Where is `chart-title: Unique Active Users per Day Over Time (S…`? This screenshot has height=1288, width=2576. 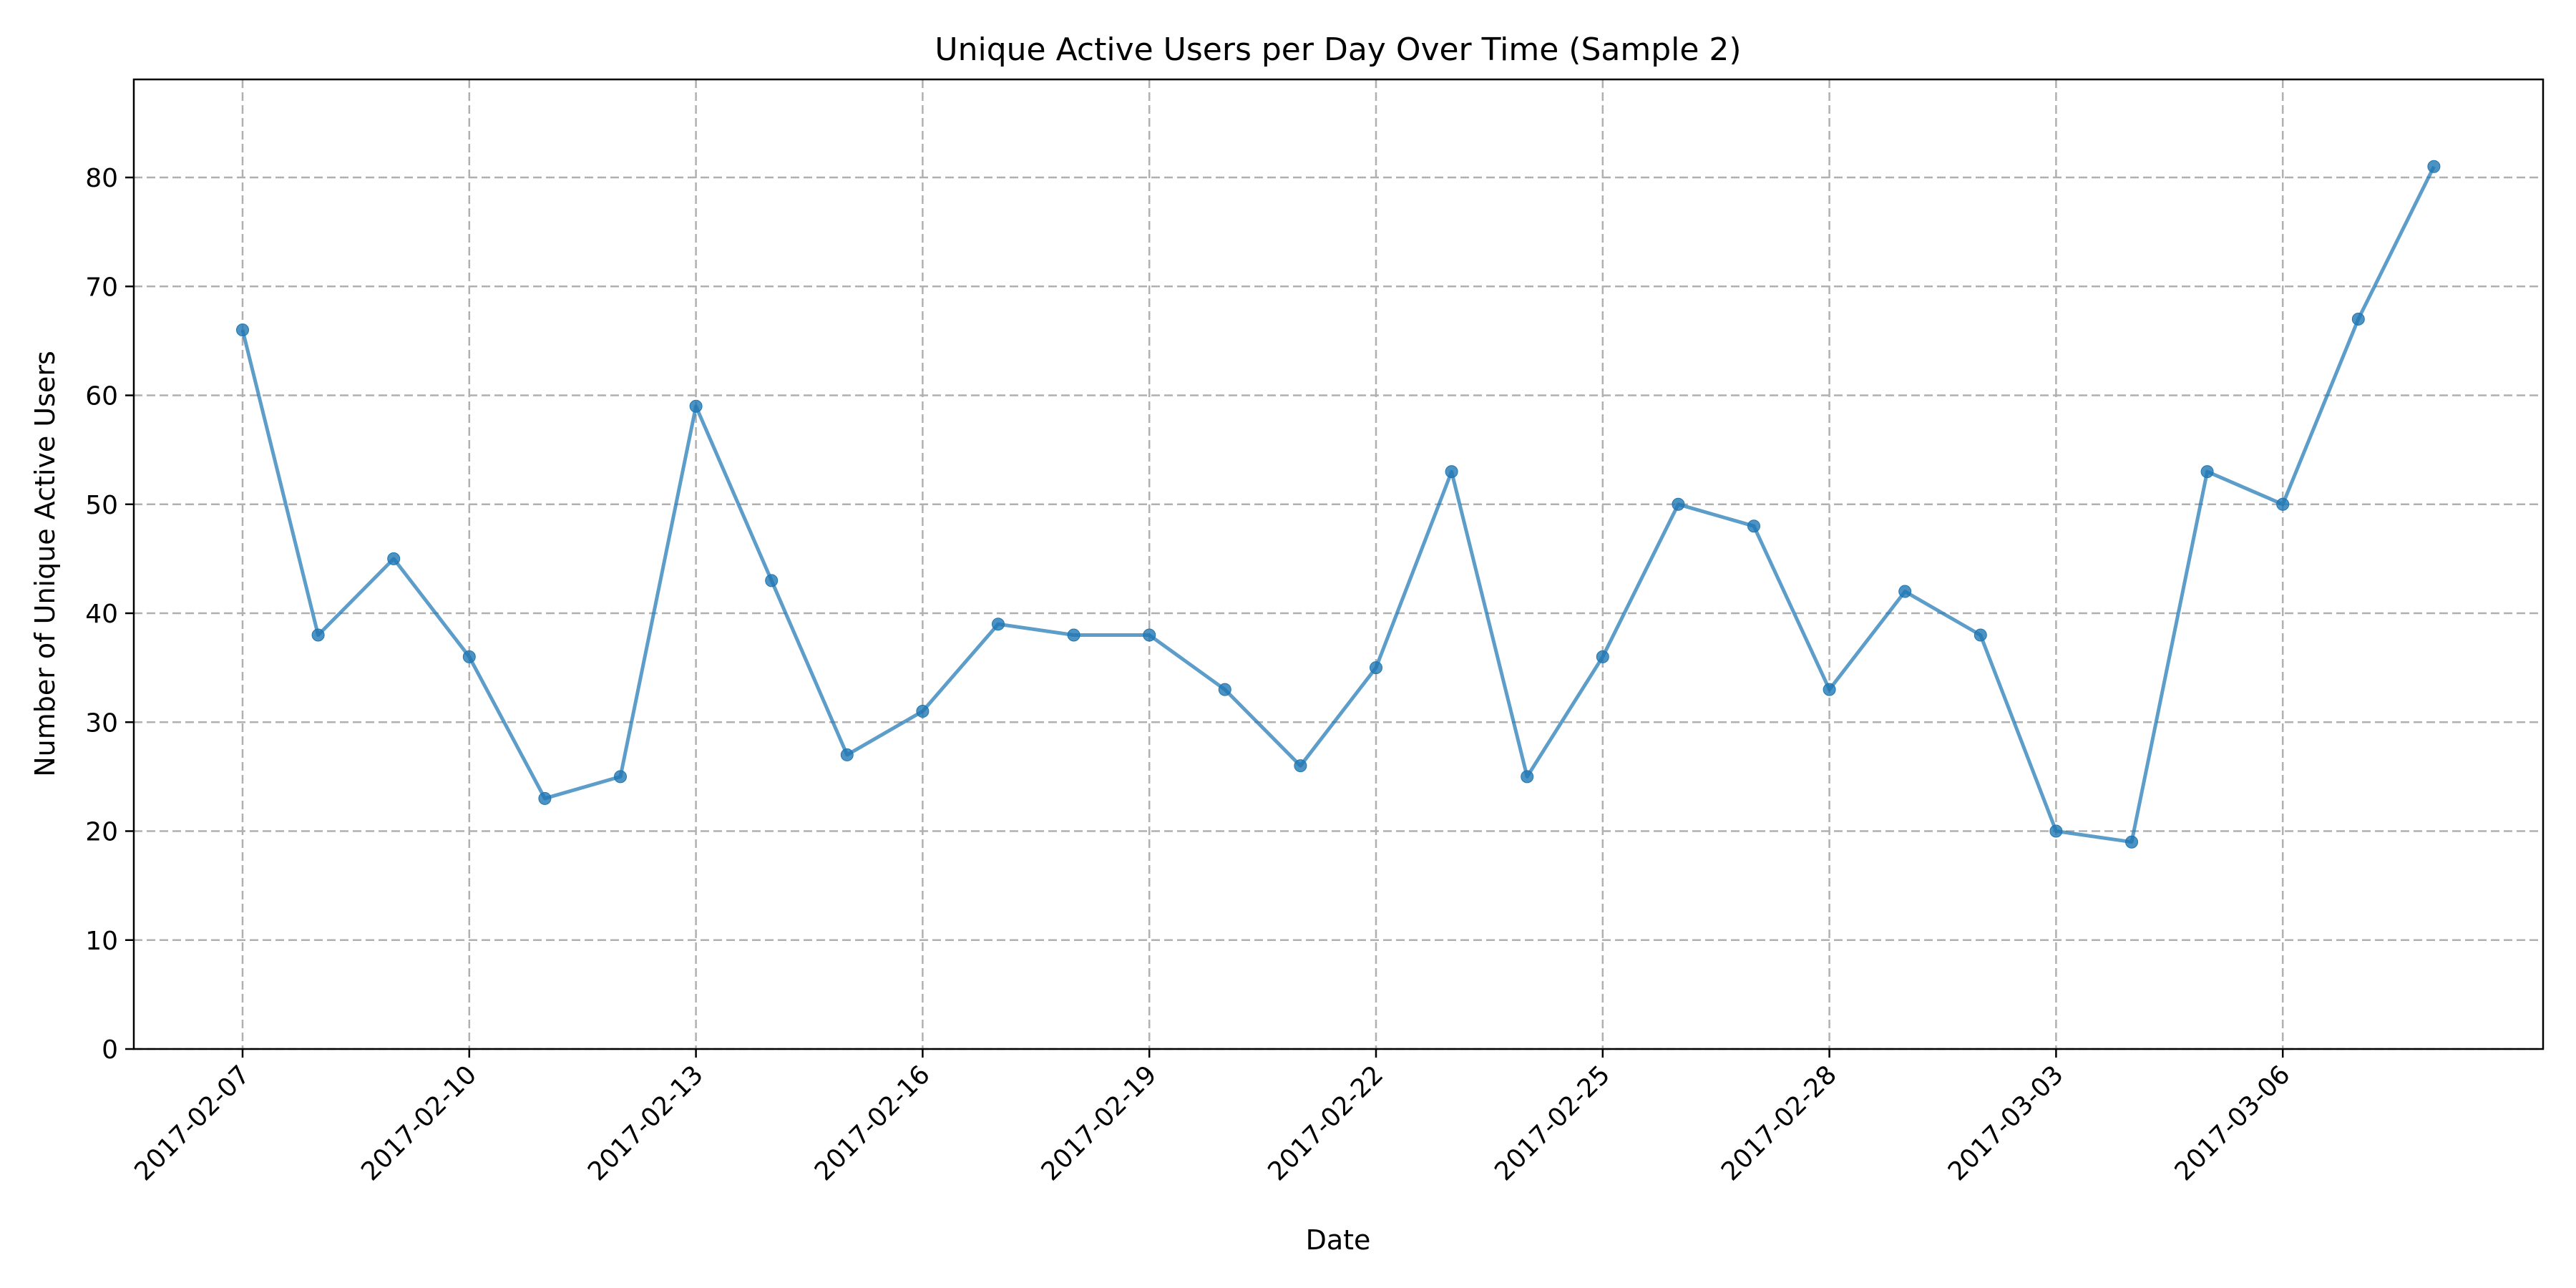 chart-title: Unique Active Users per Day Over Time (S… is located at coordinates (1338, 49).